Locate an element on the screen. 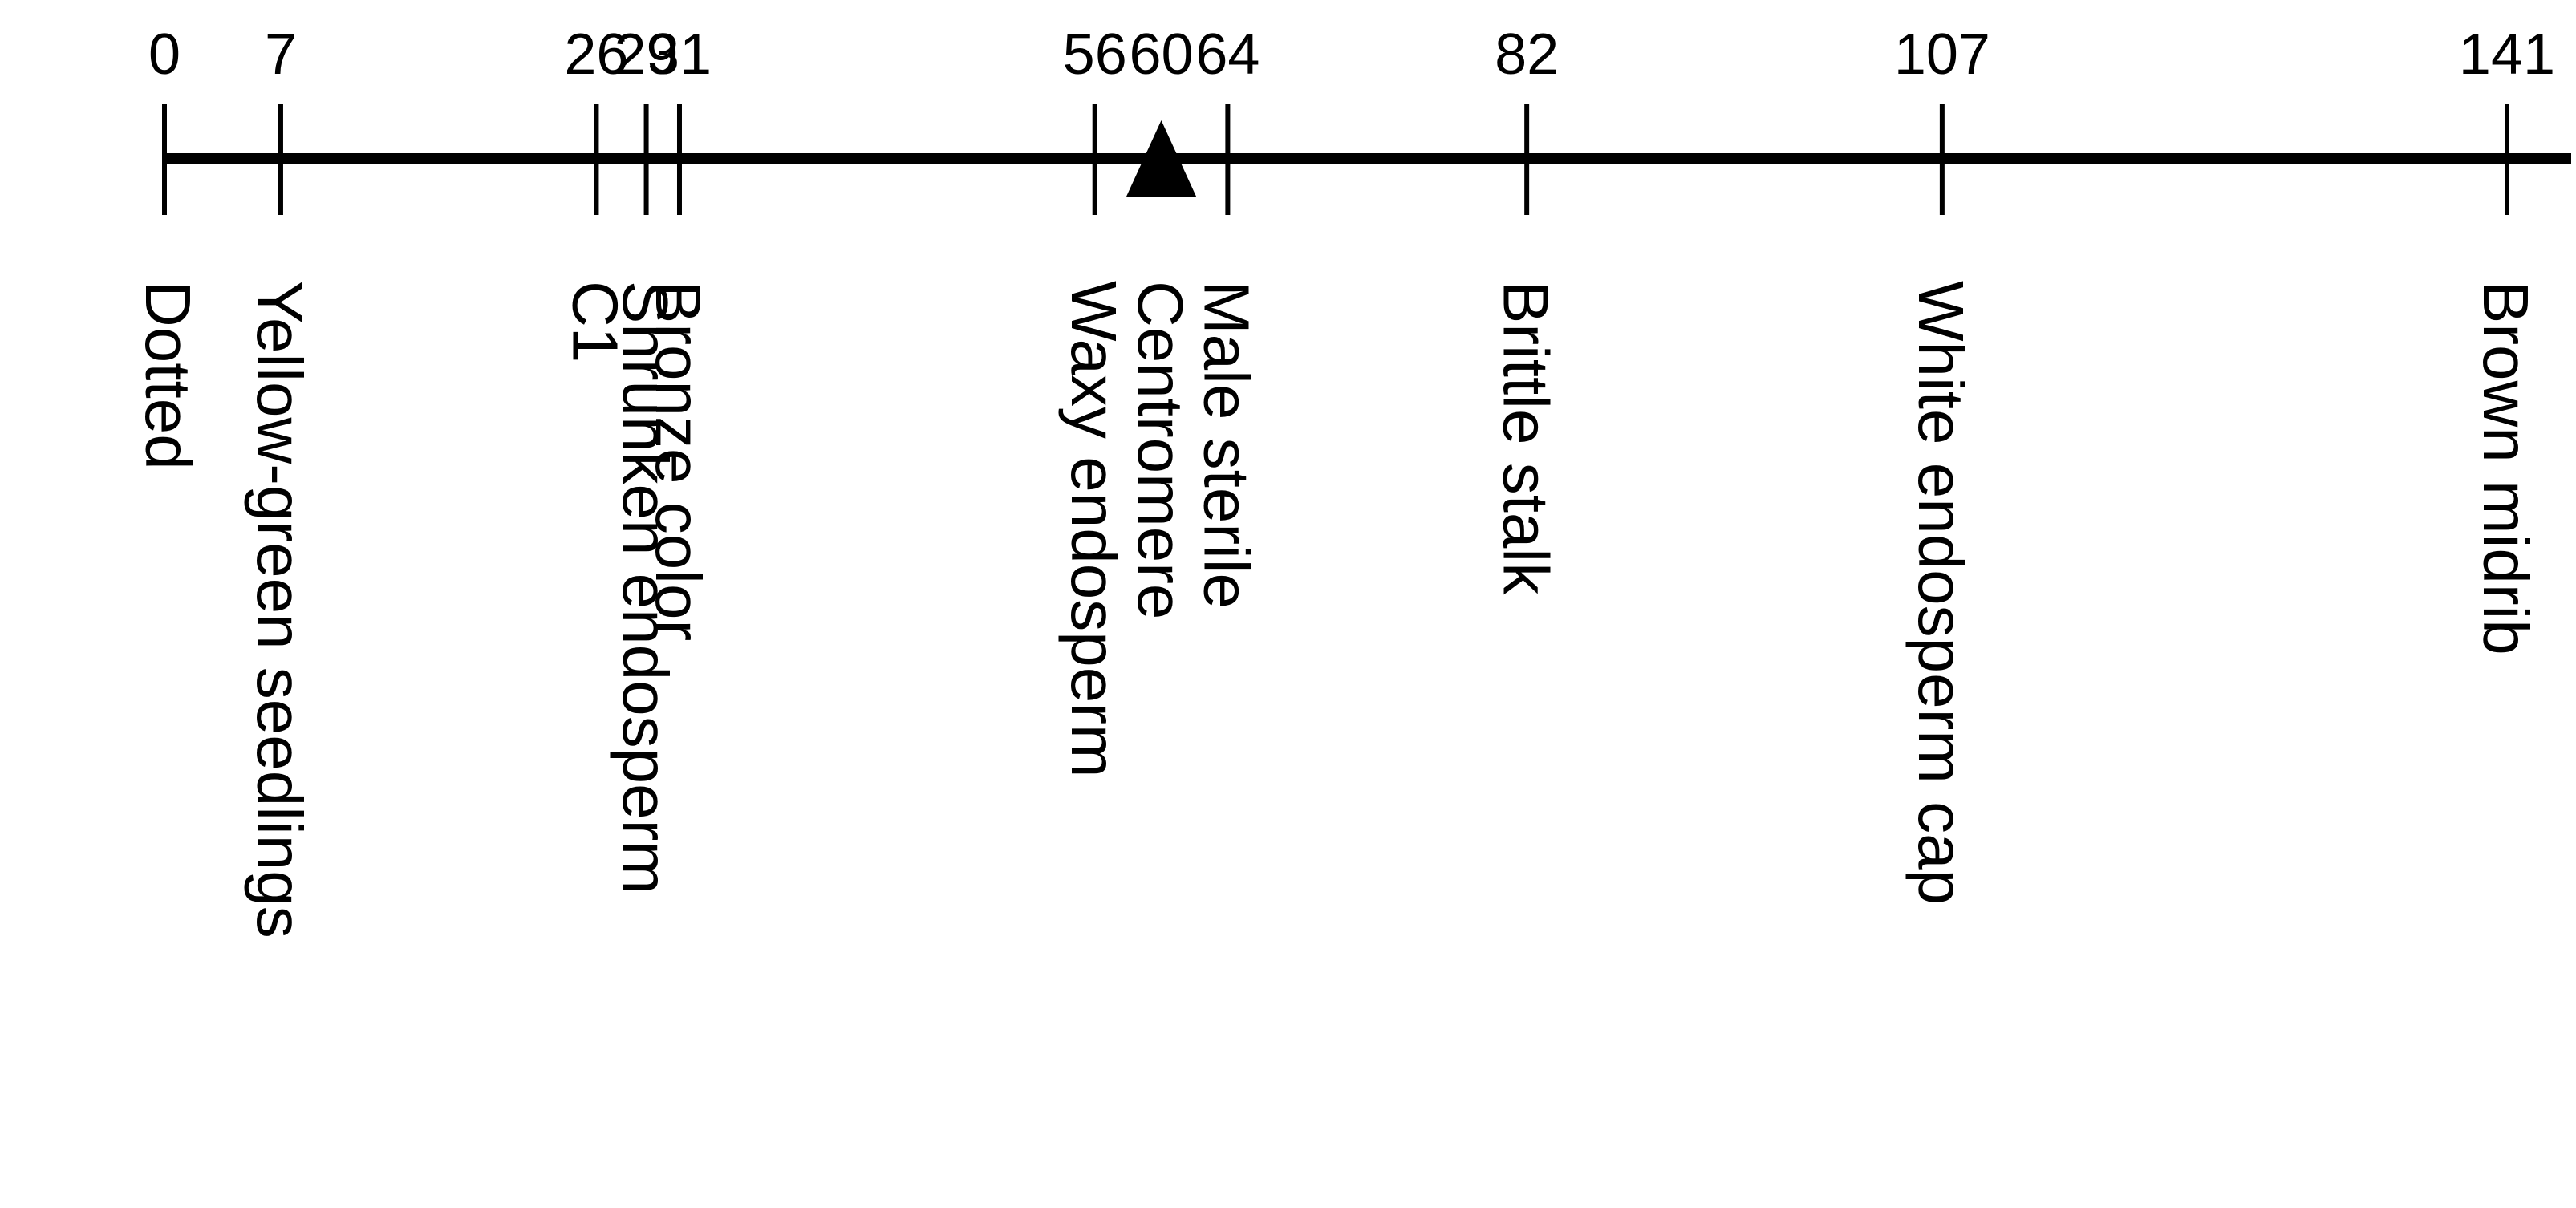 Image resolution: width=2576 pixels, height=1208 pixels. centromere-label: Centromere is located at coordinates (1160, 450).